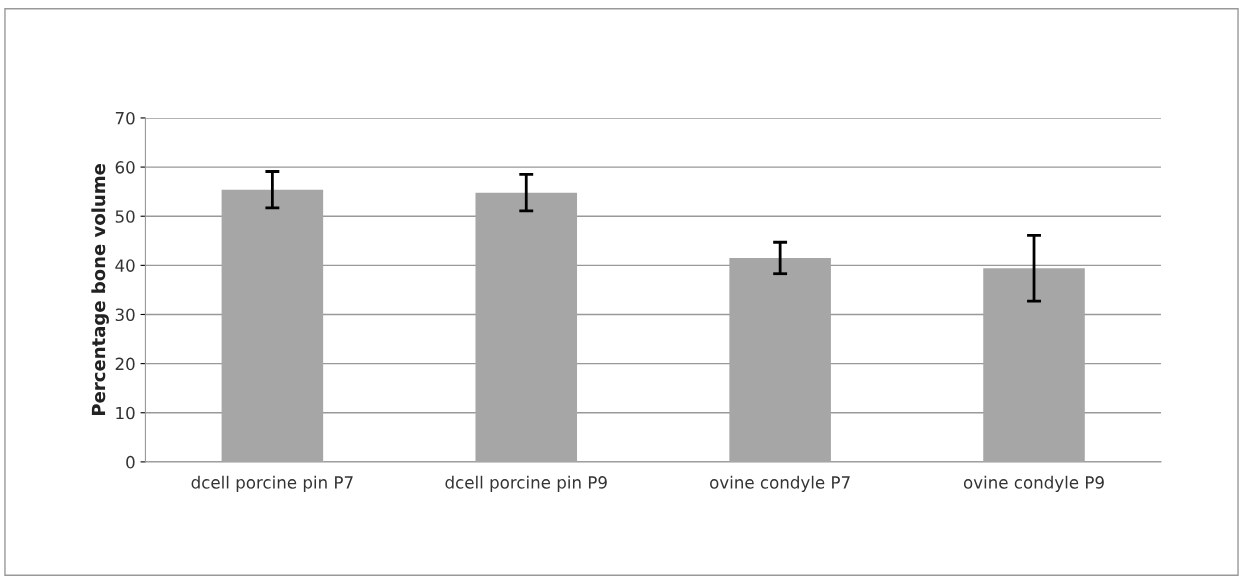 The image size is (1243, 581). Describe the element at coordinates (125, 118) in the screenshot. I see `y-tick-label: 70` at that location.